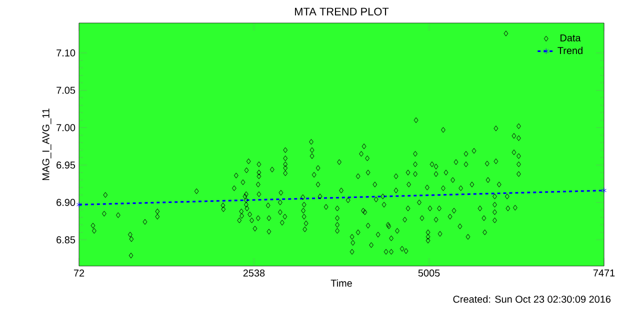 The image size is (640, 320). What do you see at coordinates (47, 144) in the screenshot?
I see `y-axis-title: MAG_I_AVG_11` at bounding box center [47, 144].